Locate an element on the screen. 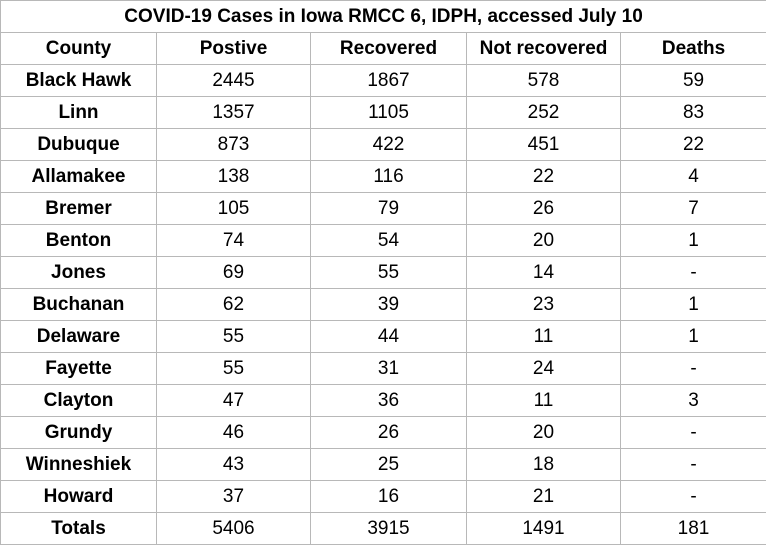 This screenshot has height=549, width=766. value-cell: 578 is located at coordinates (543, 80).